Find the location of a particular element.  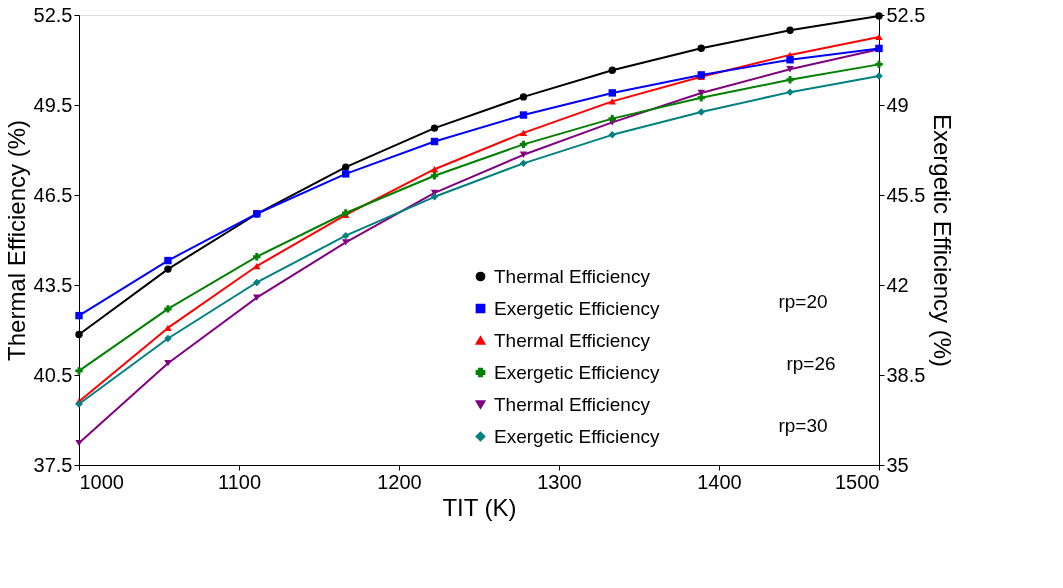

x-tick-label: 1100 is located at coordinates (239, 481).